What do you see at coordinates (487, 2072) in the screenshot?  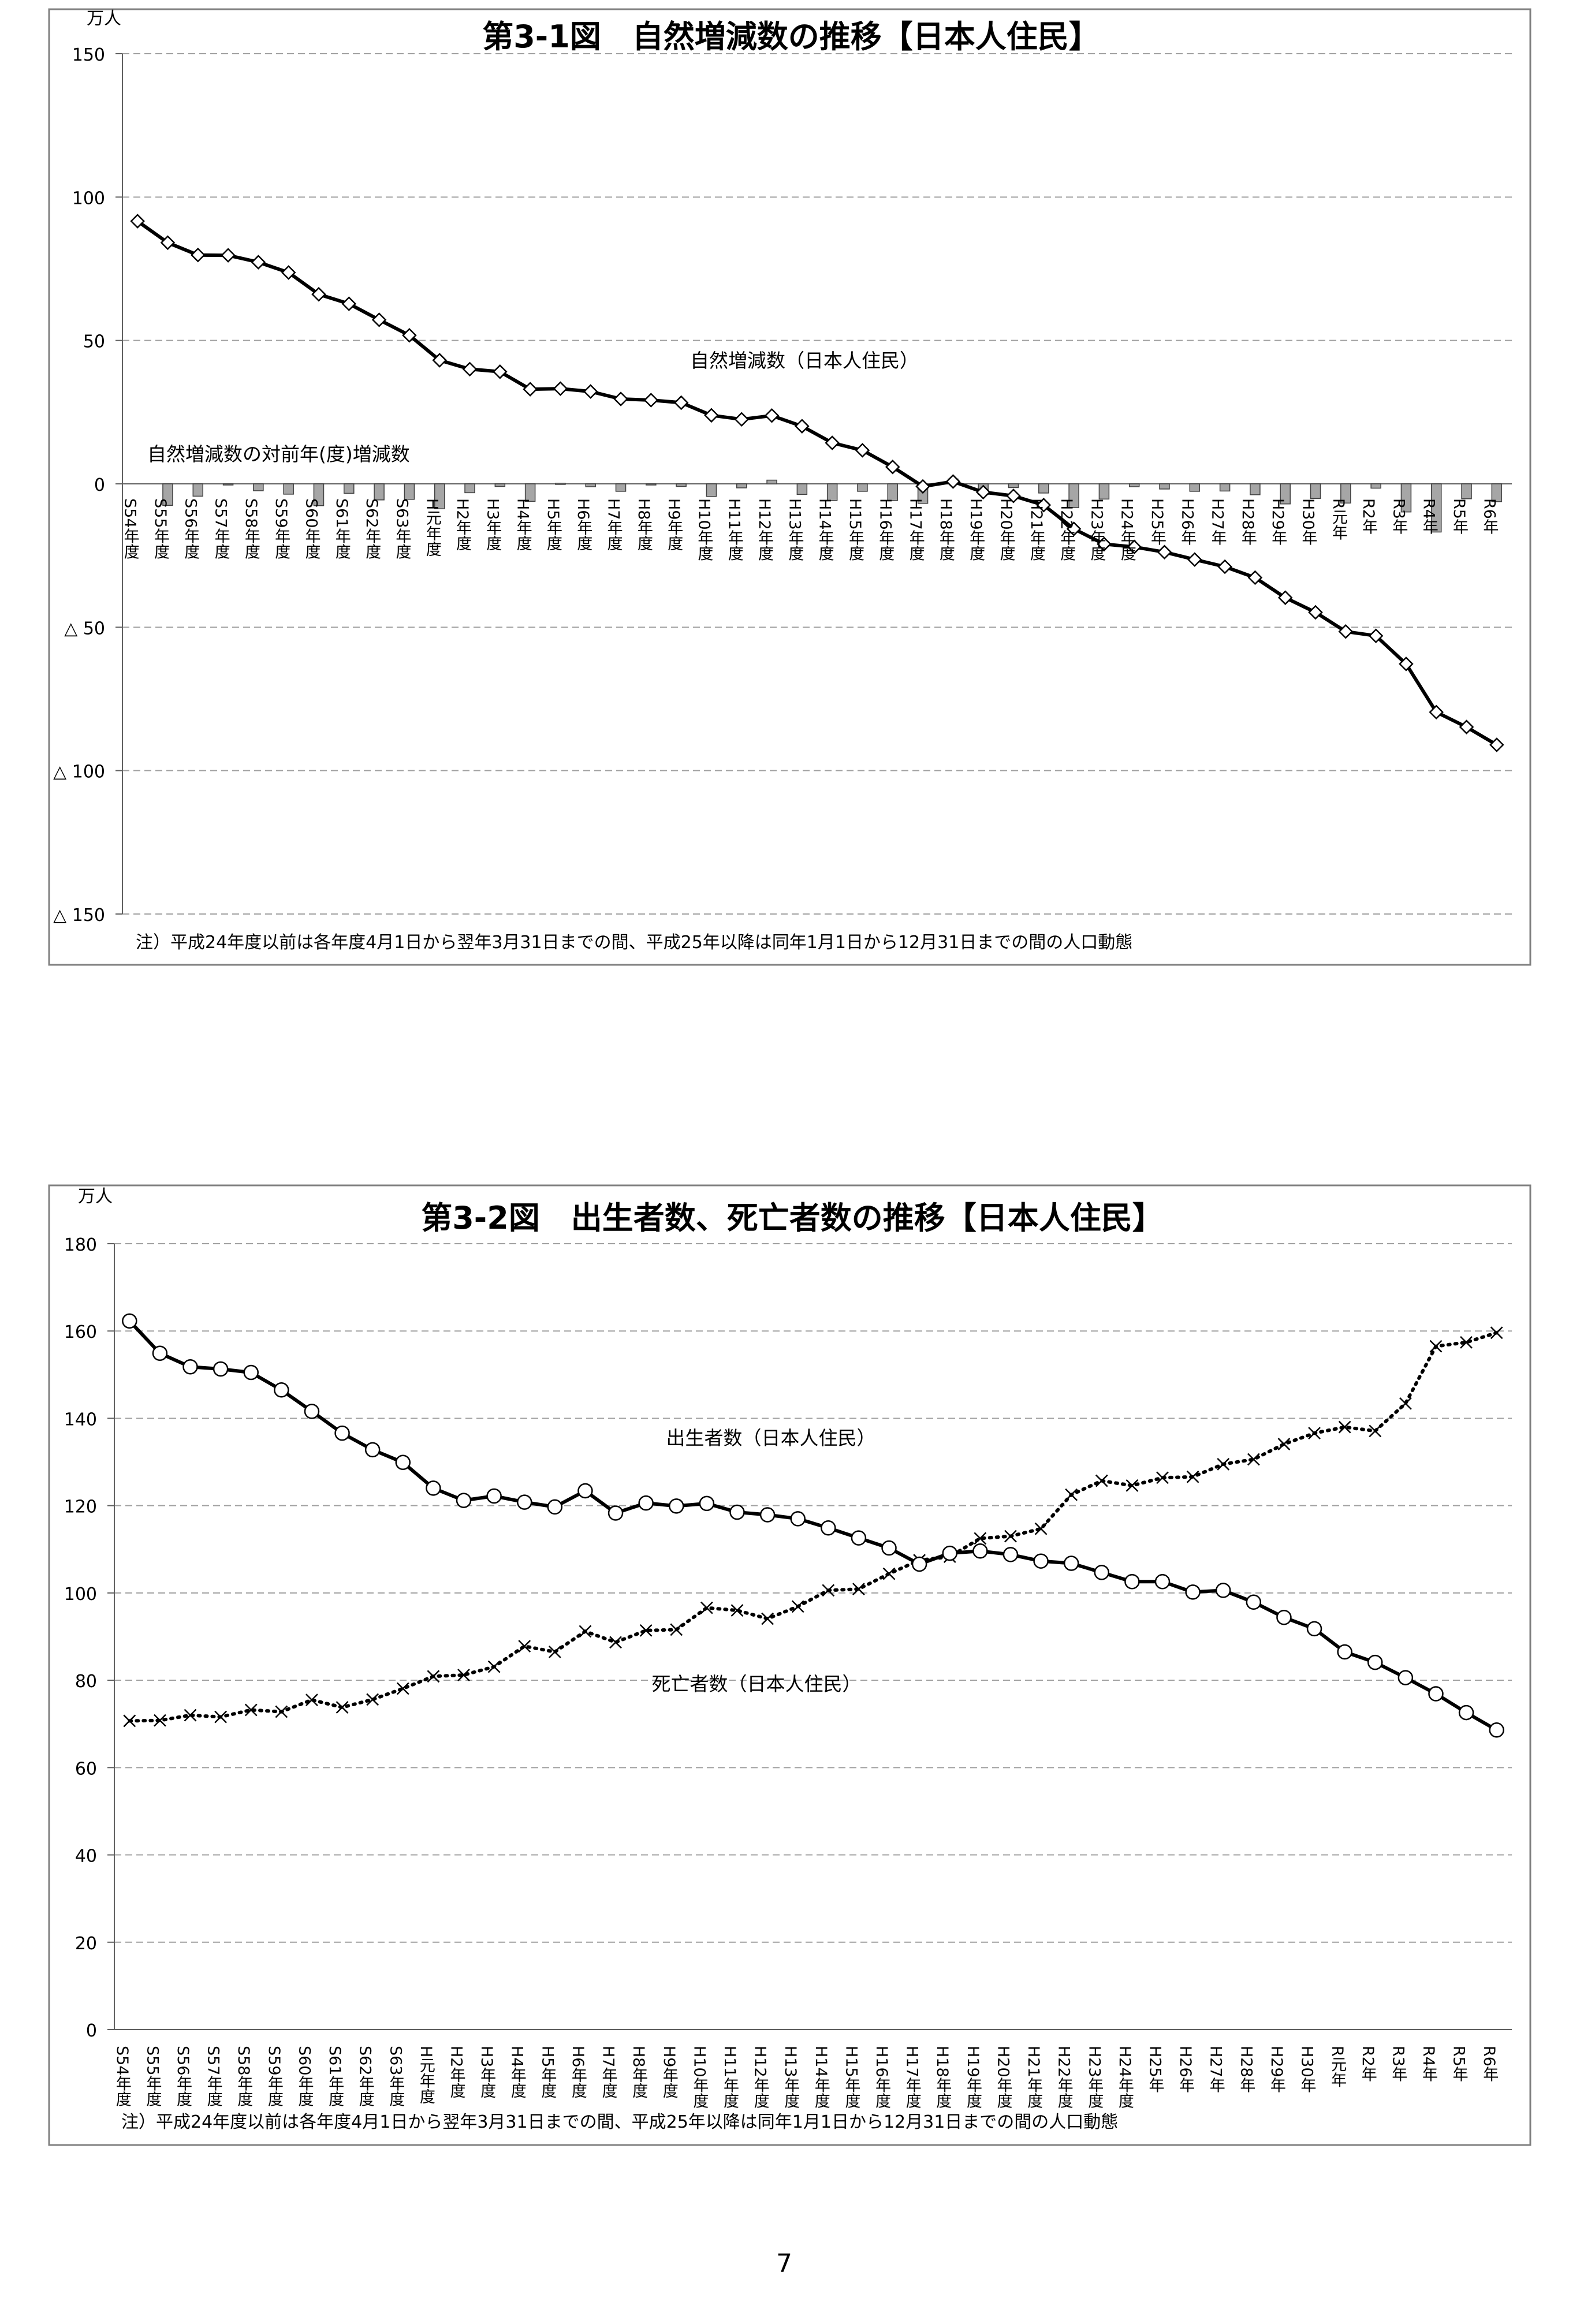 I see `x-tick-label: H3年度` at bounding box center [487, 2072].